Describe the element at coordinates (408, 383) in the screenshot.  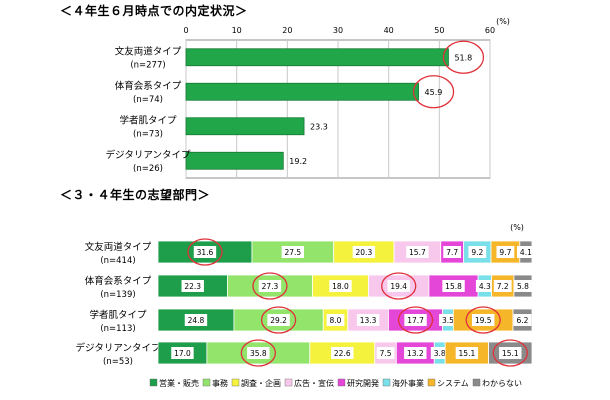
I see `chart2-legend-label: 海外事業` at that location.